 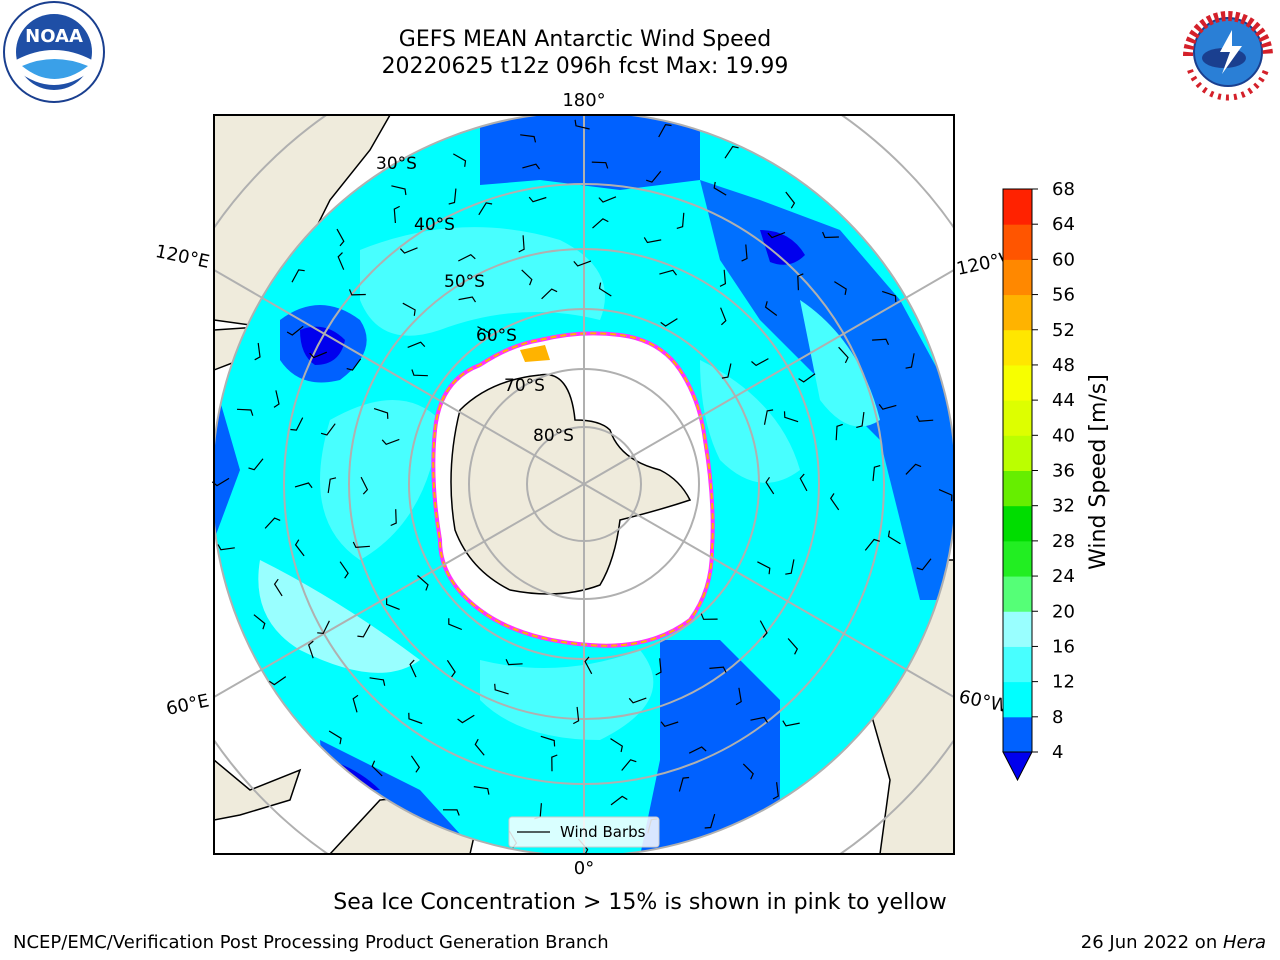 What do you see at coordinates (1017, 766) in the screenshot?
I see `colorbar-extend-arrow` at bounding box center [1017, 766].